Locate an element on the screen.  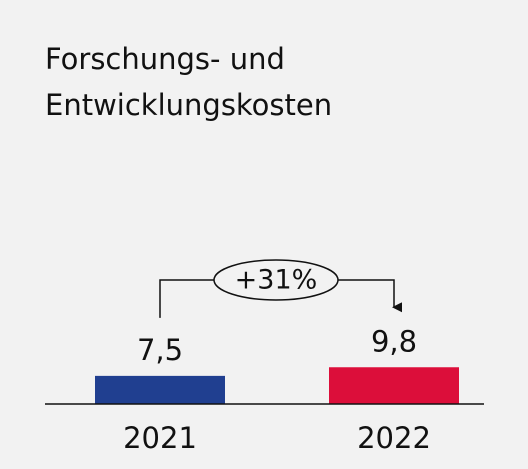
chart-title: Forschungs- und Entwicklungskosten is located at coordinates (189, 82).